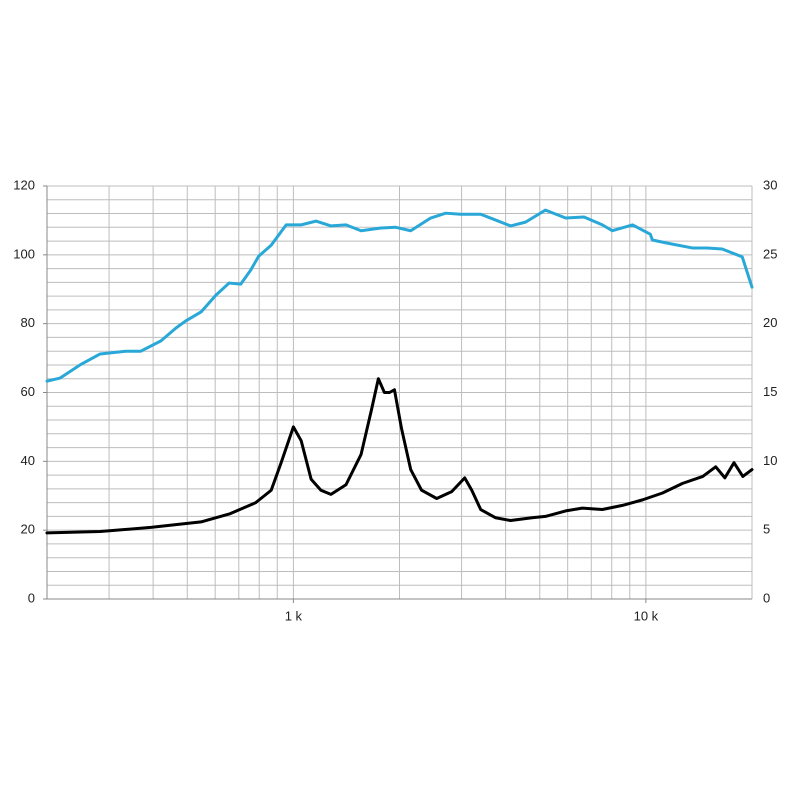 The height and width of the screenshot is (805, 800). Describe the element at coordinates (766, 529) in the screenshot. I see `y2-tick-label: 5` at that location.